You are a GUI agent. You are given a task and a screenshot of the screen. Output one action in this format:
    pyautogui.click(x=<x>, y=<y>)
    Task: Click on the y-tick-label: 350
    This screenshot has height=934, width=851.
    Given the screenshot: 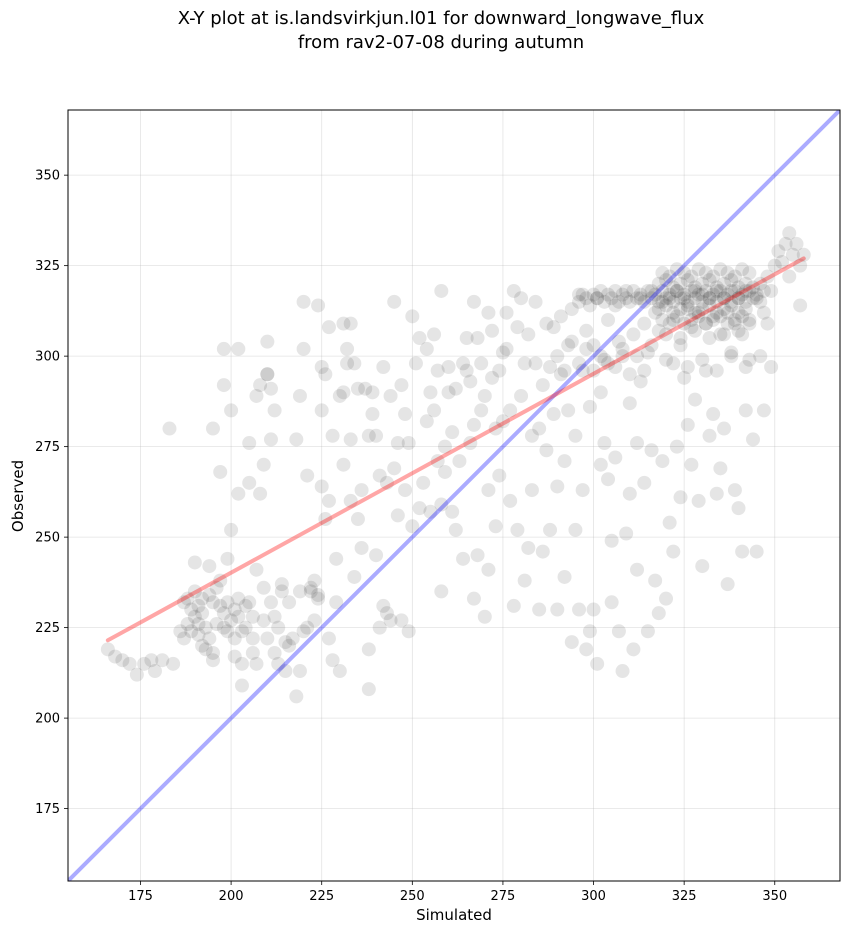 What is the action you would take?
    pyautogui.click(x=47, y=176)
    